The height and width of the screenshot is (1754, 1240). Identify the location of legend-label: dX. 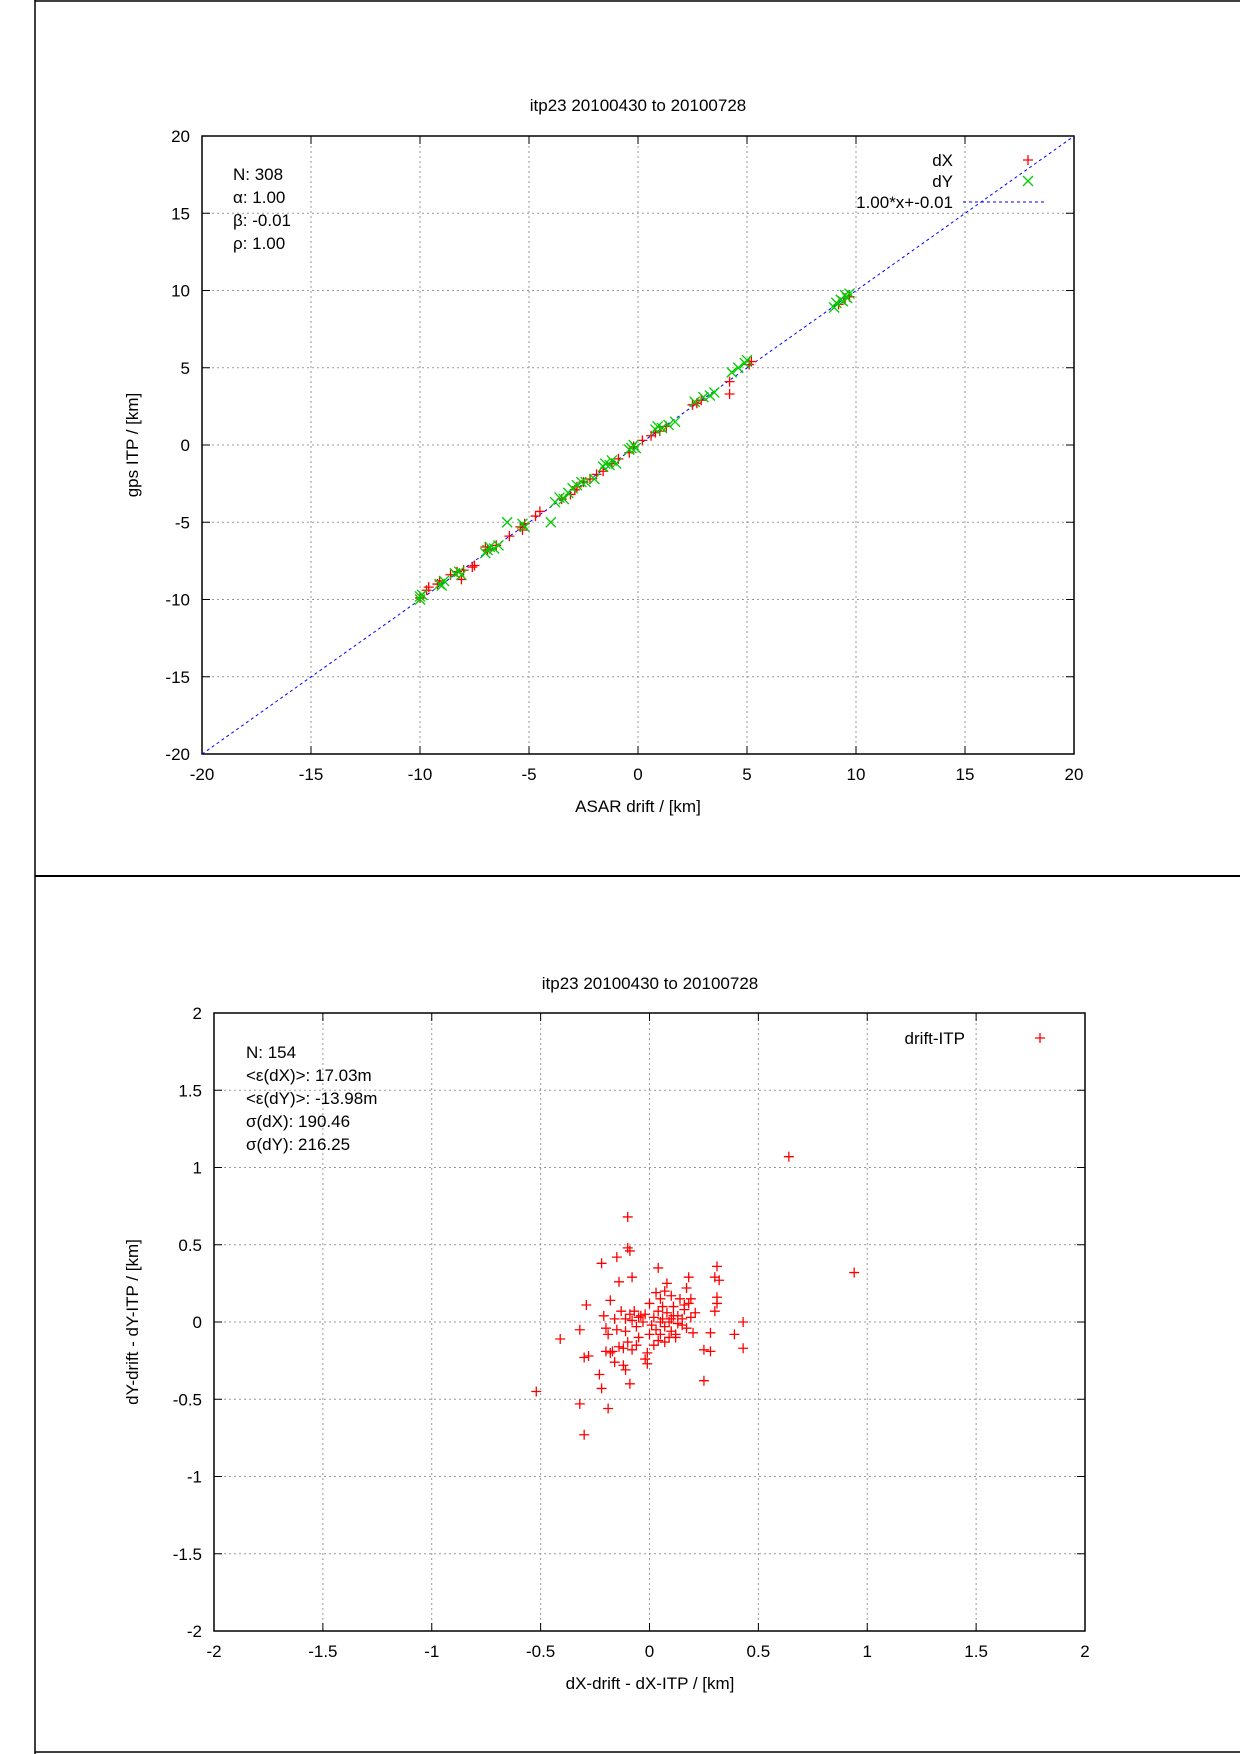
(942, 160).